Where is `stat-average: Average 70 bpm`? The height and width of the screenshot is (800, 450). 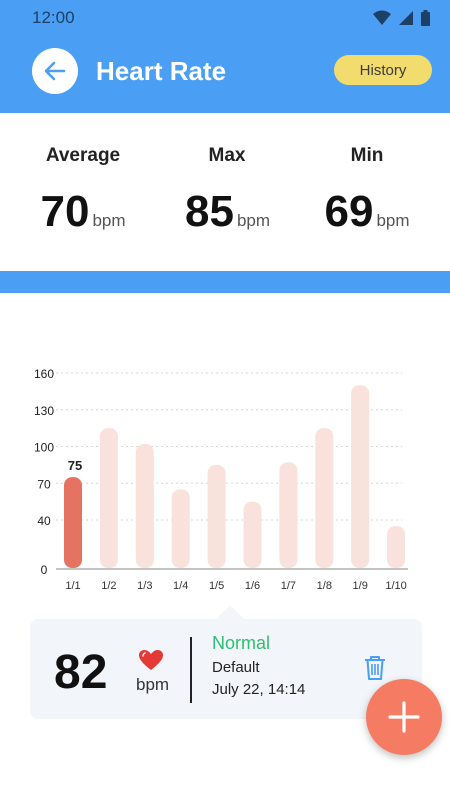
stat-average: Average 70 bpm is located at coordinates (83, 191).